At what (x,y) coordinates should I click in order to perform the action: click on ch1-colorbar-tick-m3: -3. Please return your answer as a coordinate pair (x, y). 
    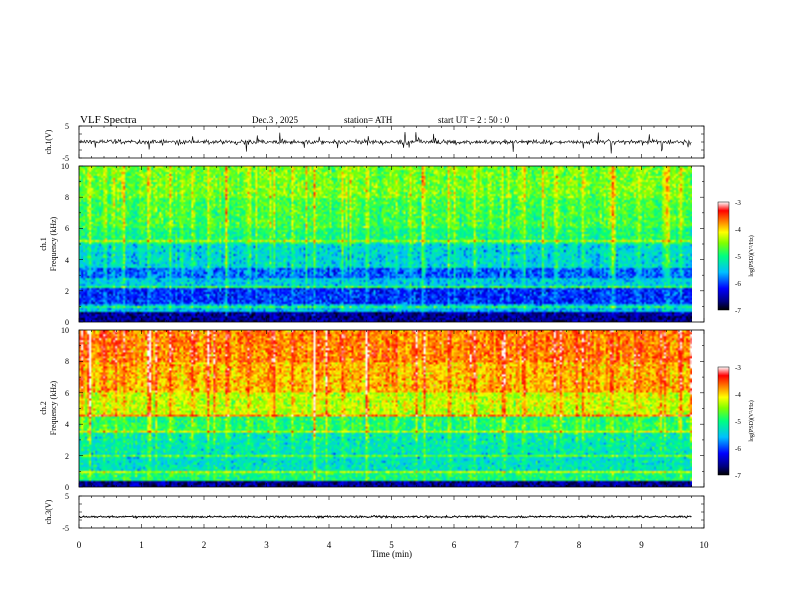
    Looking at the image, I should click on (738, 203).